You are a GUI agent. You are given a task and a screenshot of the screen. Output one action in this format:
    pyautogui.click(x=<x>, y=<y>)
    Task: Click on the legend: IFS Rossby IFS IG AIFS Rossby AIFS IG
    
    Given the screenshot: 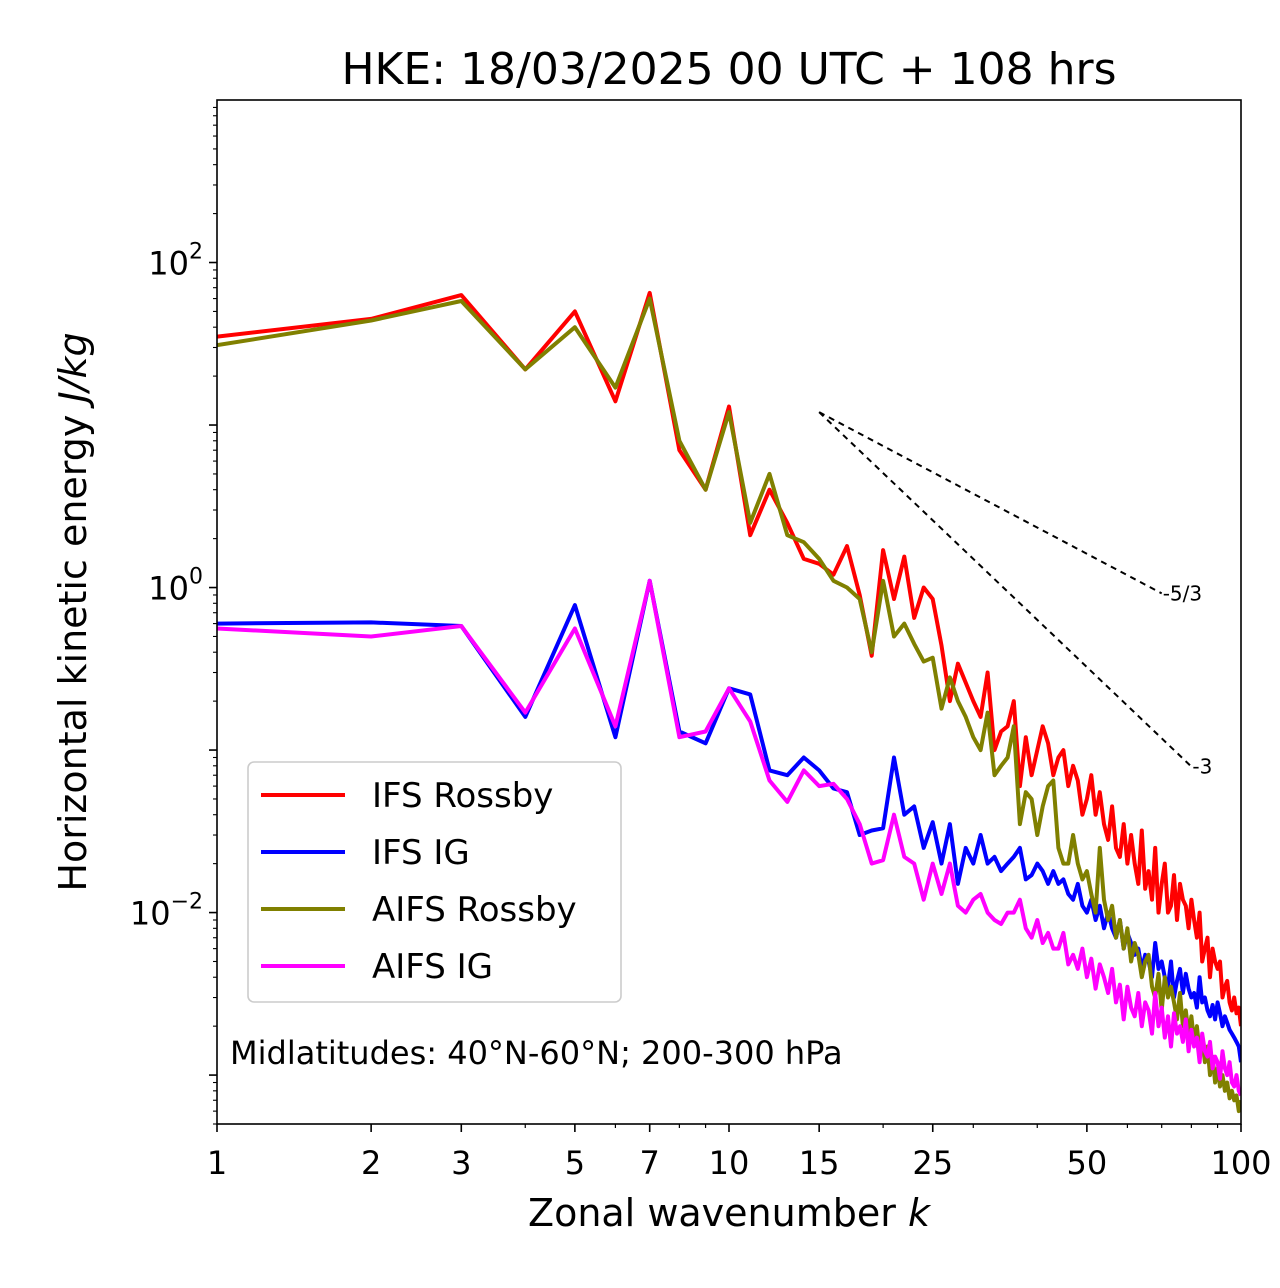 What is the action you would take?
    pyautogui.click(x=434, y=882)
    